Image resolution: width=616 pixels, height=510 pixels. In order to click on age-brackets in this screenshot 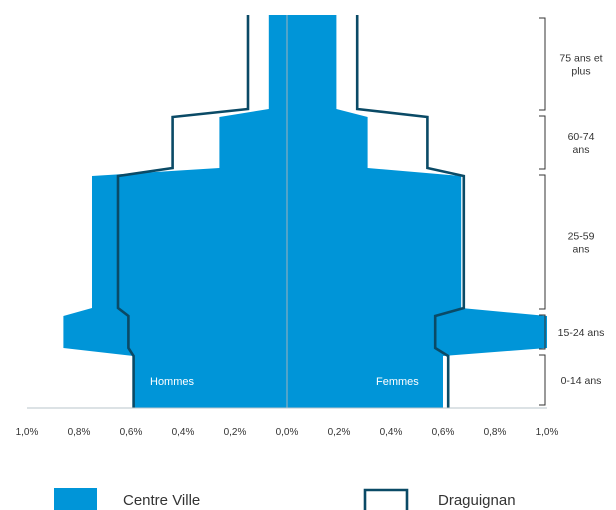, I will do `click(542, 211)`.